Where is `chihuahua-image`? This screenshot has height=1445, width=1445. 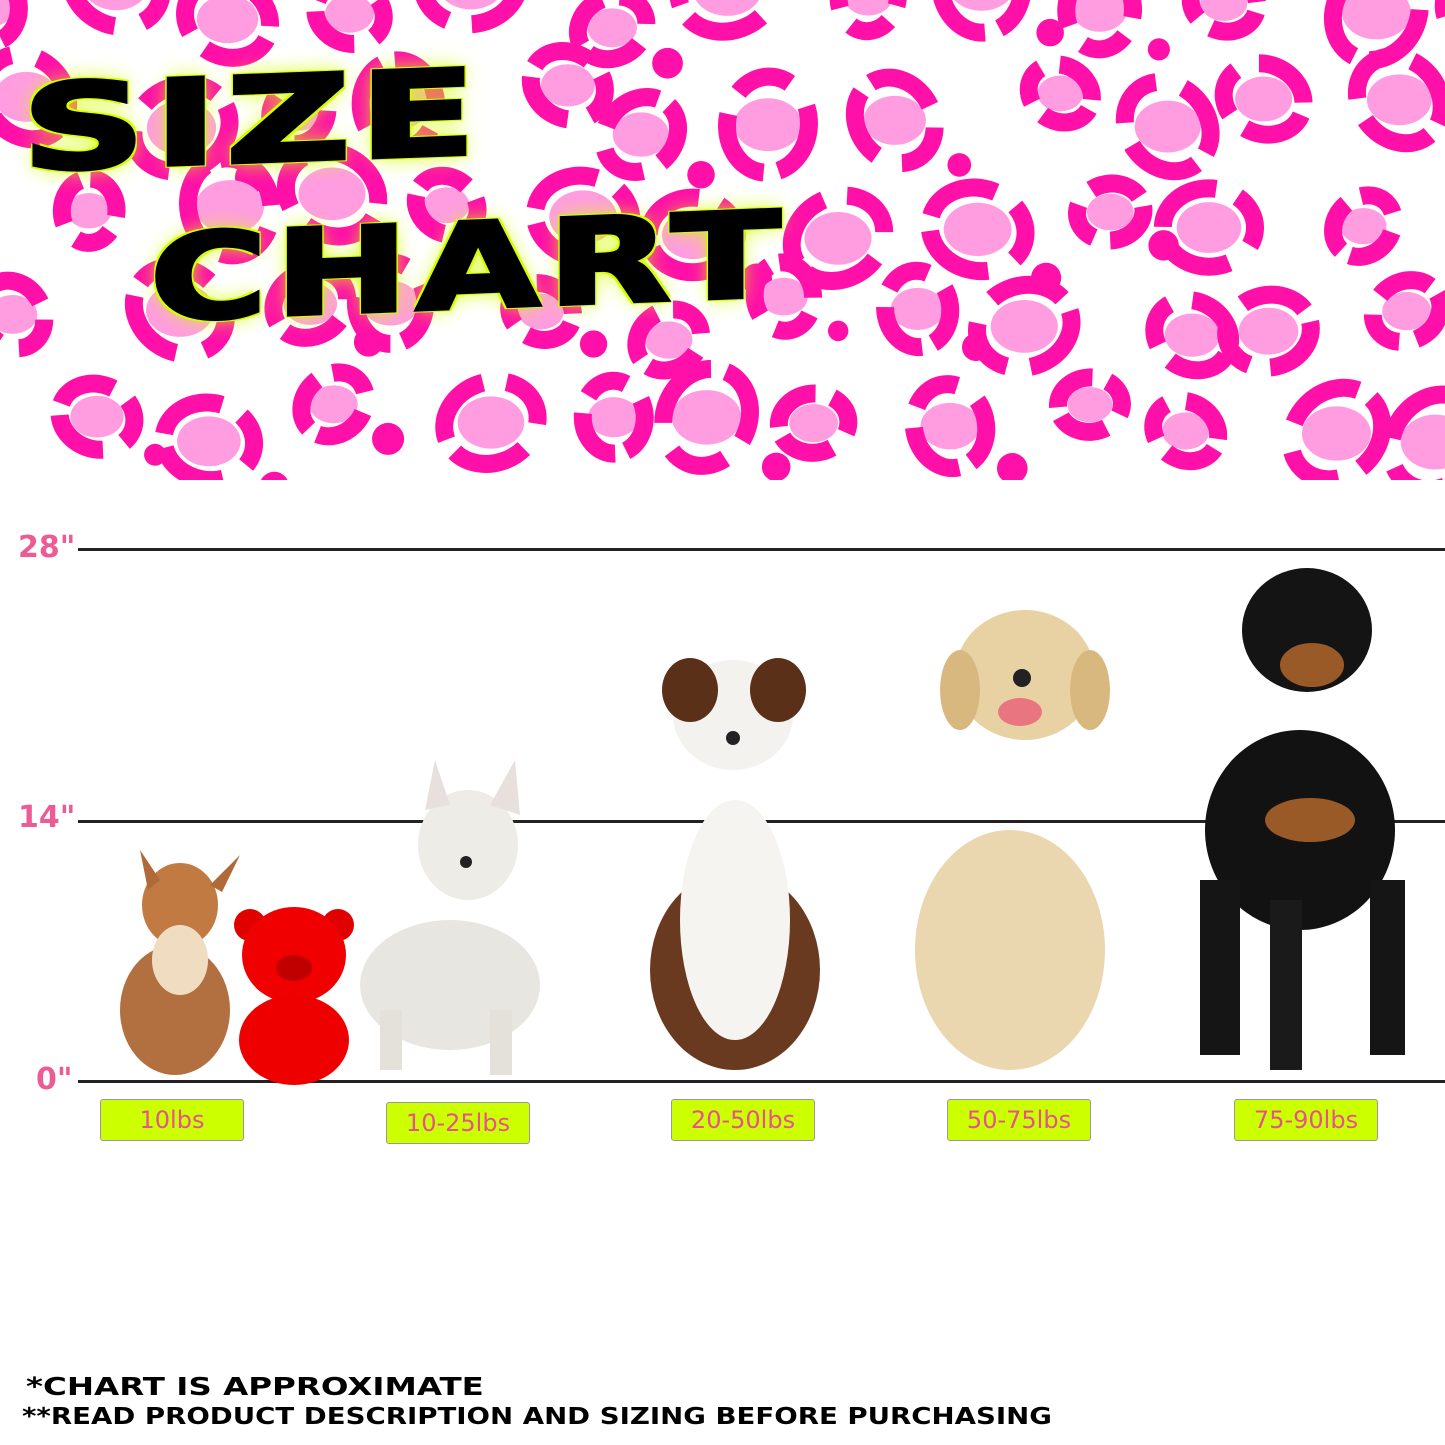
chihuahua-image is located at coordinates (180, 962).